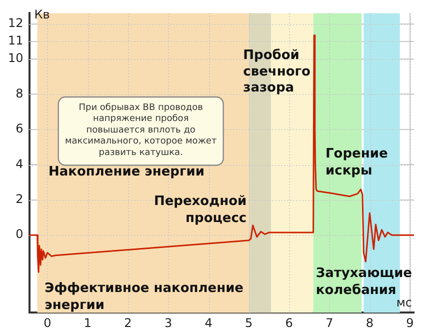 Image resolution: width=430 pixels, height=335 pixels. I want to click on band-label: Горение искры, so click(357, 162).